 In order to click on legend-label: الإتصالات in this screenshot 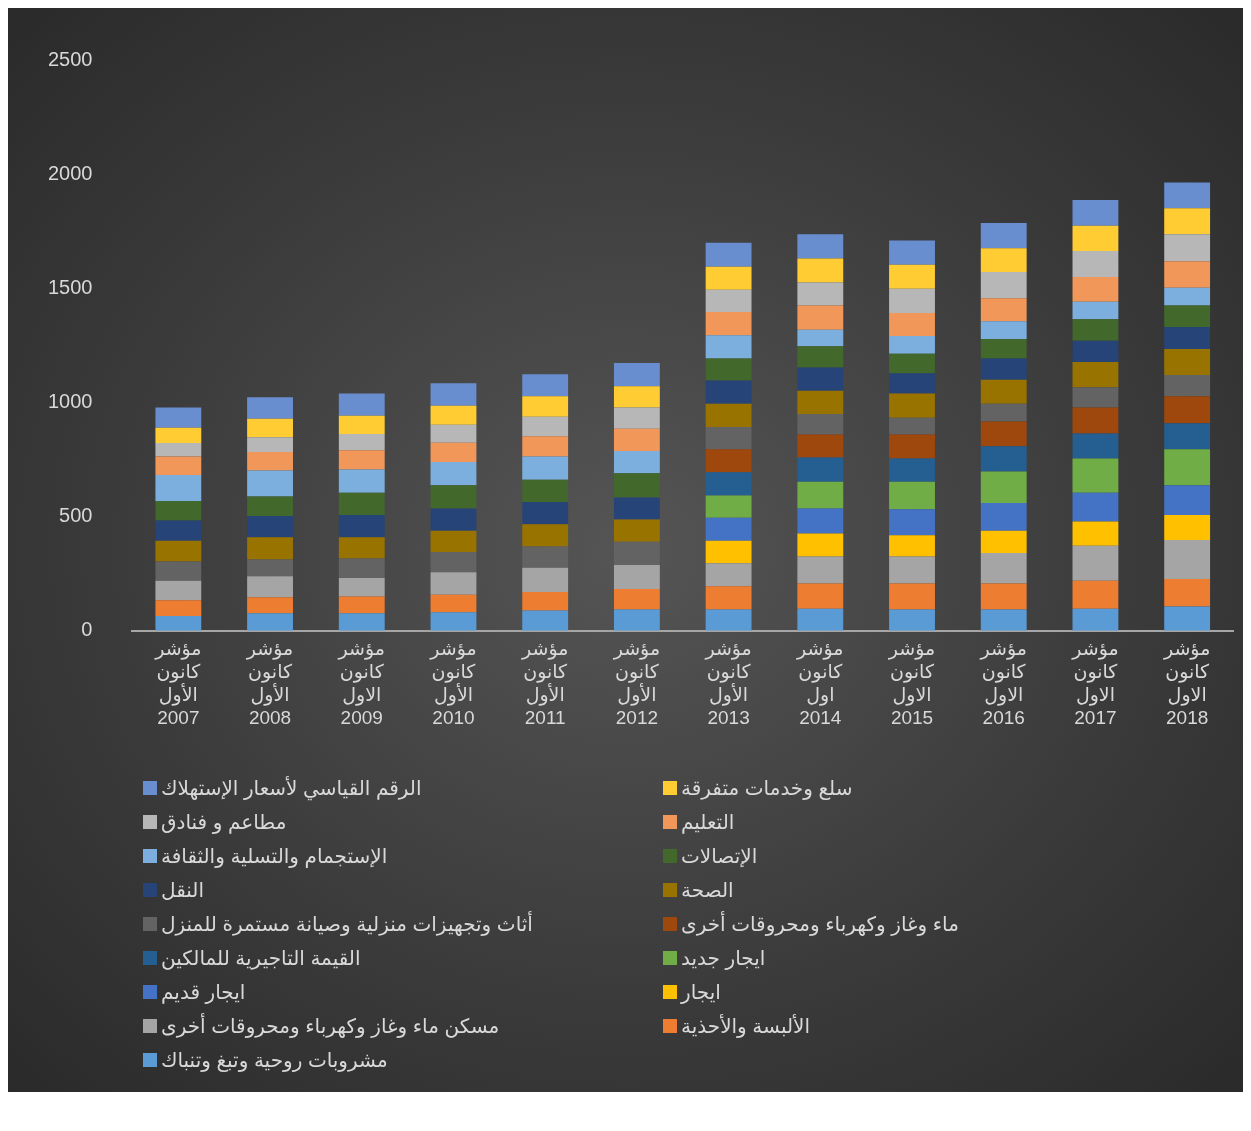, I will do `click(719, 856)`.